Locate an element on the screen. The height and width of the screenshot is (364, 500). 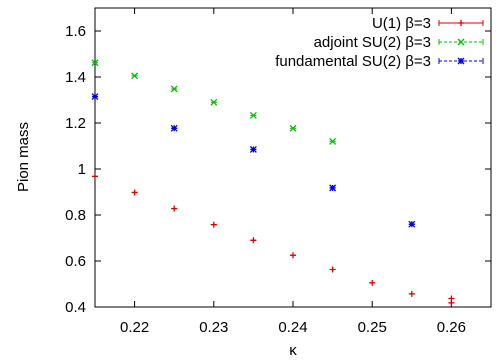
x-tick-label: 0.24 is located at coordinates (292, 327).